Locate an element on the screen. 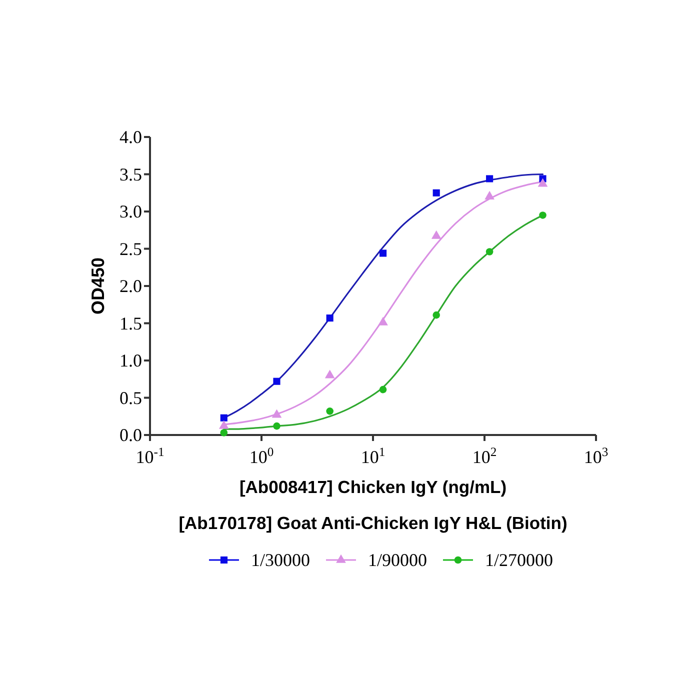  y-tick-label: 1.0 is located at coordinates (131, 360).